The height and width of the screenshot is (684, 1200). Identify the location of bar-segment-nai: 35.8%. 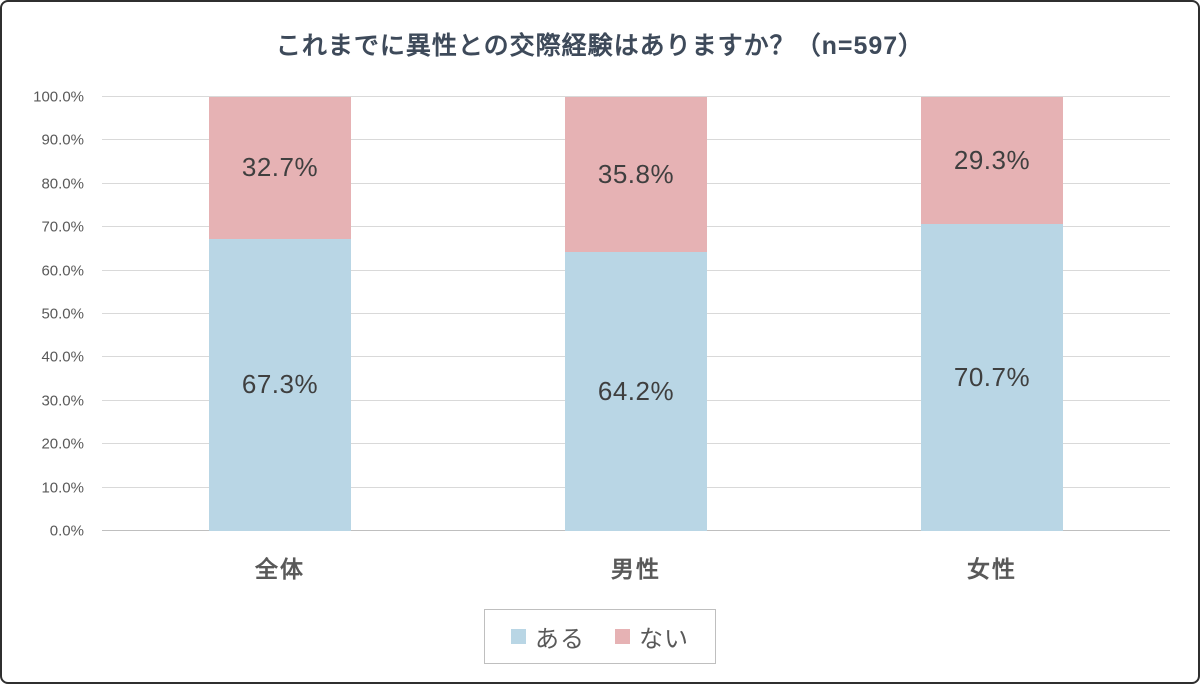
(636, 175).